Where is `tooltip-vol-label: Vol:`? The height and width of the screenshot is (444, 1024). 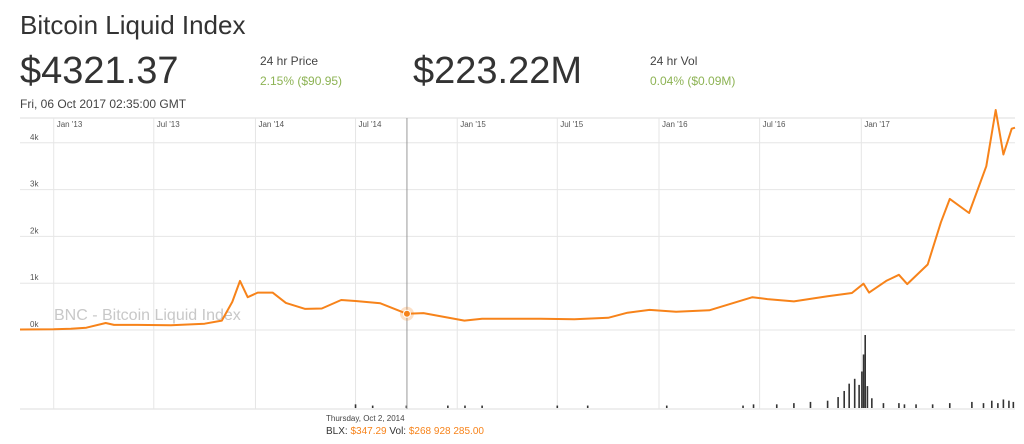 tooltip-vol-label: Vol: is located at coordinates (398, 431).